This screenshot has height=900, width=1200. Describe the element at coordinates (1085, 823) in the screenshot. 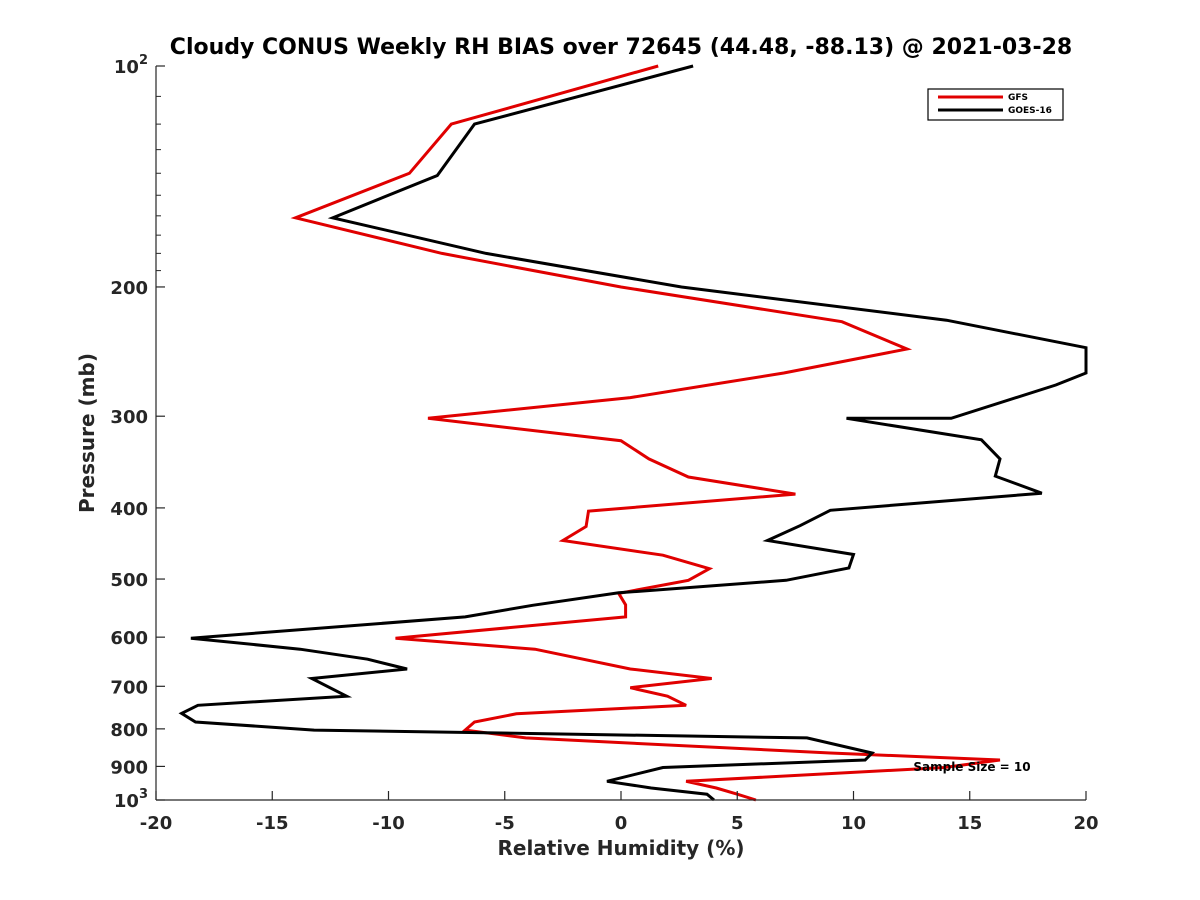

I see `x-tick-label: 20` at that location.